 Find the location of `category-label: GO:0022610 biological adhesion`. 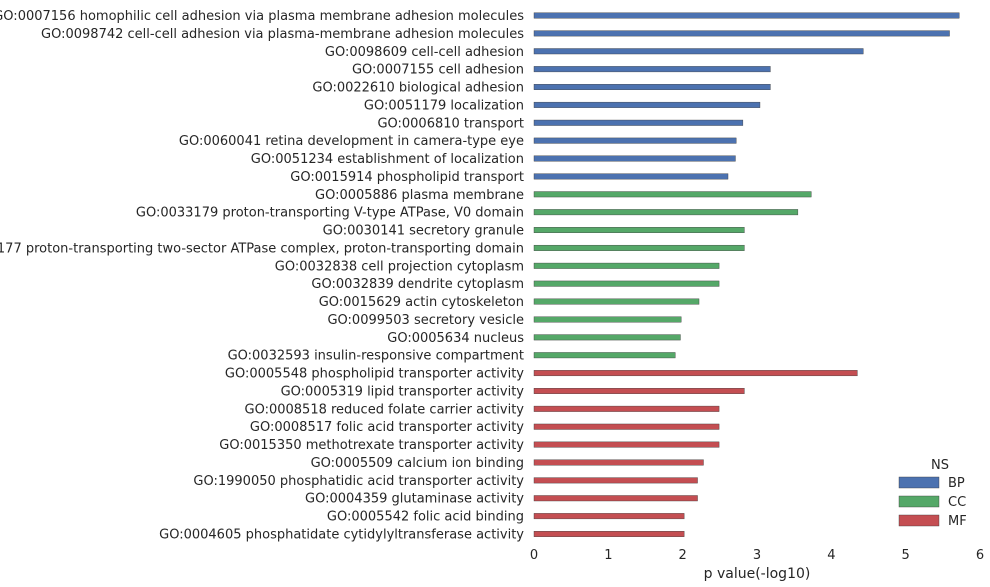

category-label: GO:0022610 biological adhesion is located at coordinates (418, 88).